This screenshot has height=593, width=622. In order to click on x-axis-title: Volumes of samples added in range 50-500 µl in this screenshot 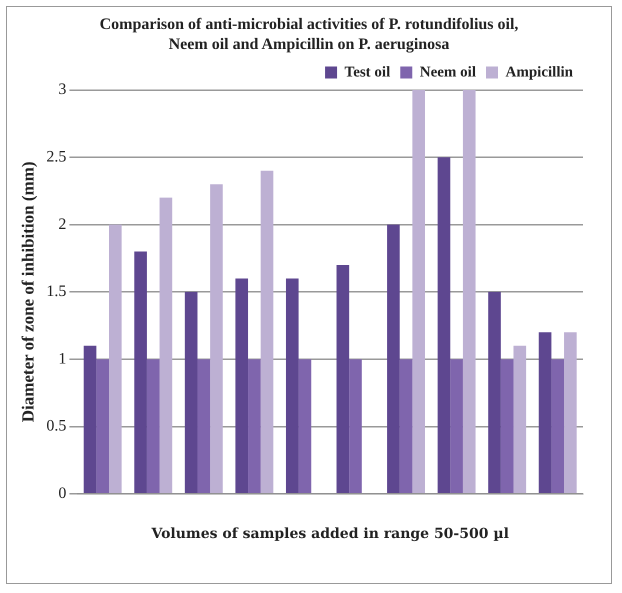, I will do `click(329, 534)`.